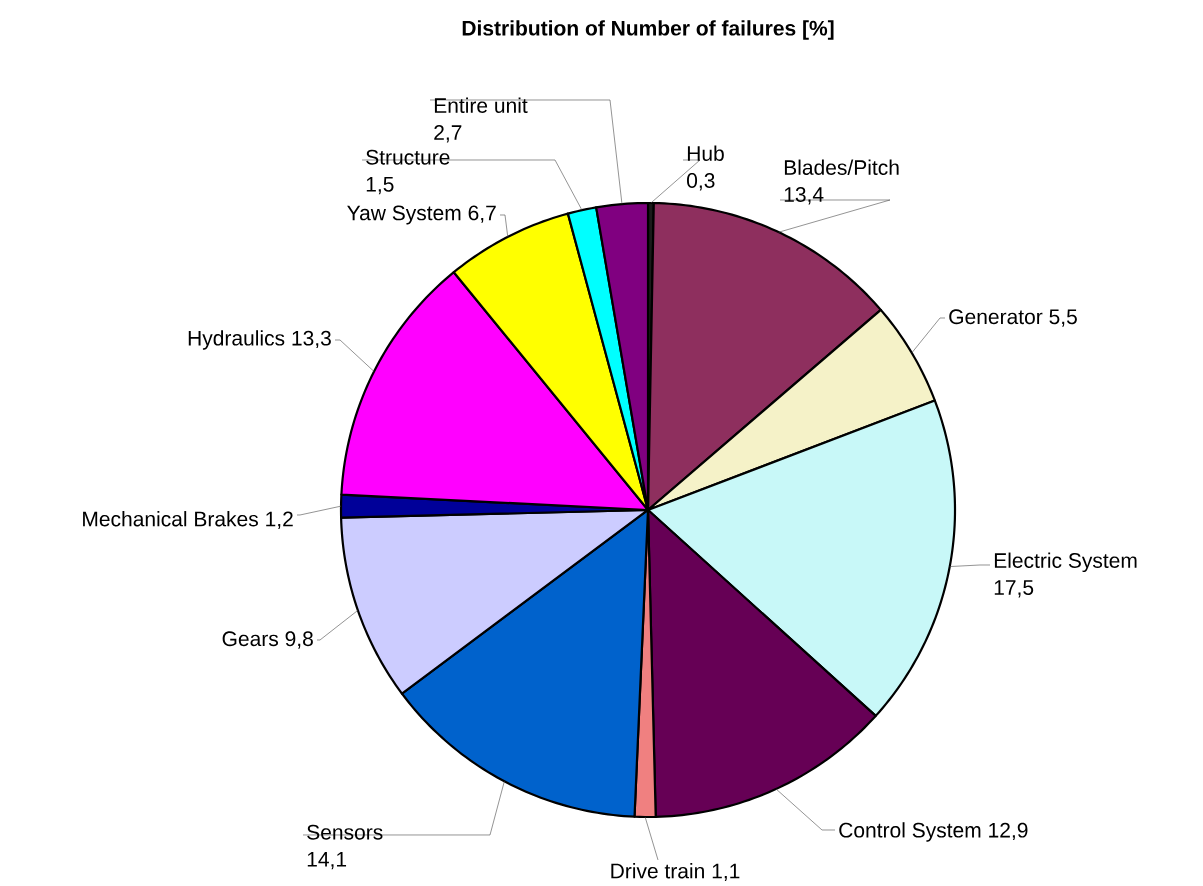 This screenshot has height=886, width=1203. What do you see at coordinates (657, 871) in the screenshot?
I see `slice-label: Drive train` at bounding box center [657, 871].